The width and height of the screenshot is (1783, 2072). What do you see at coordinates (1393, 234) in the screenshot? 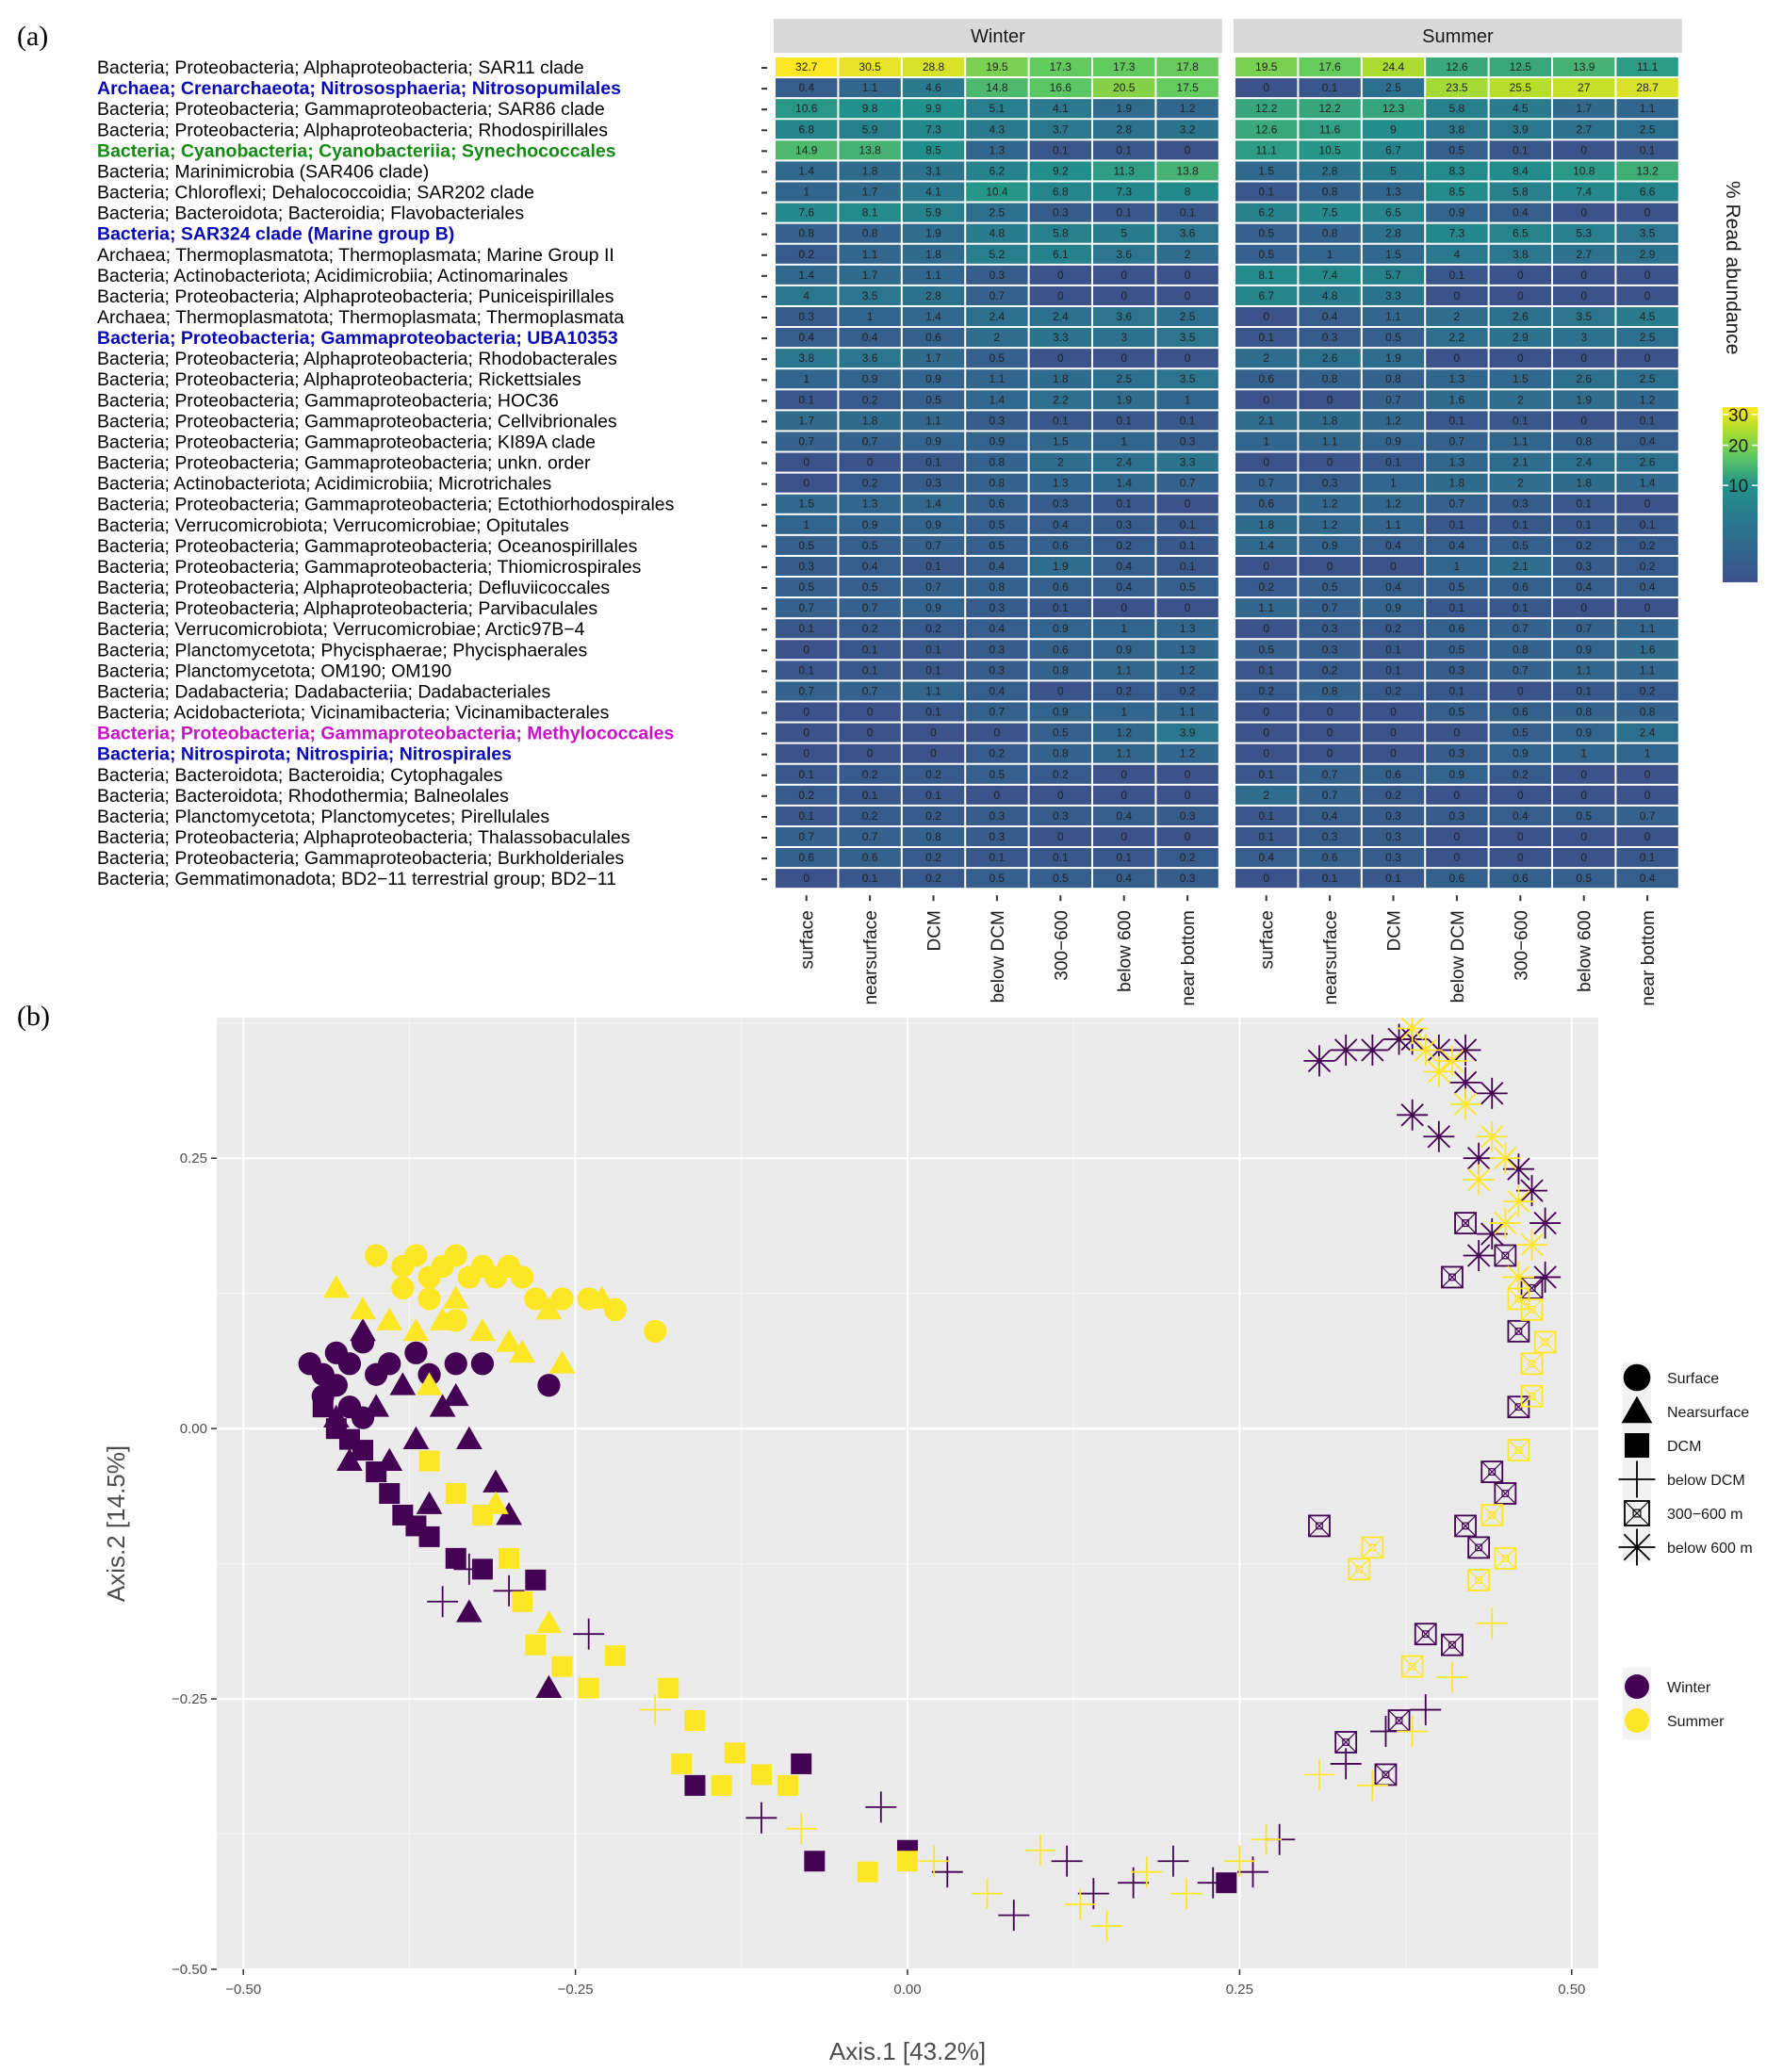
I see `cell-value-label: 2.8` at bounding box center [1393, 234].